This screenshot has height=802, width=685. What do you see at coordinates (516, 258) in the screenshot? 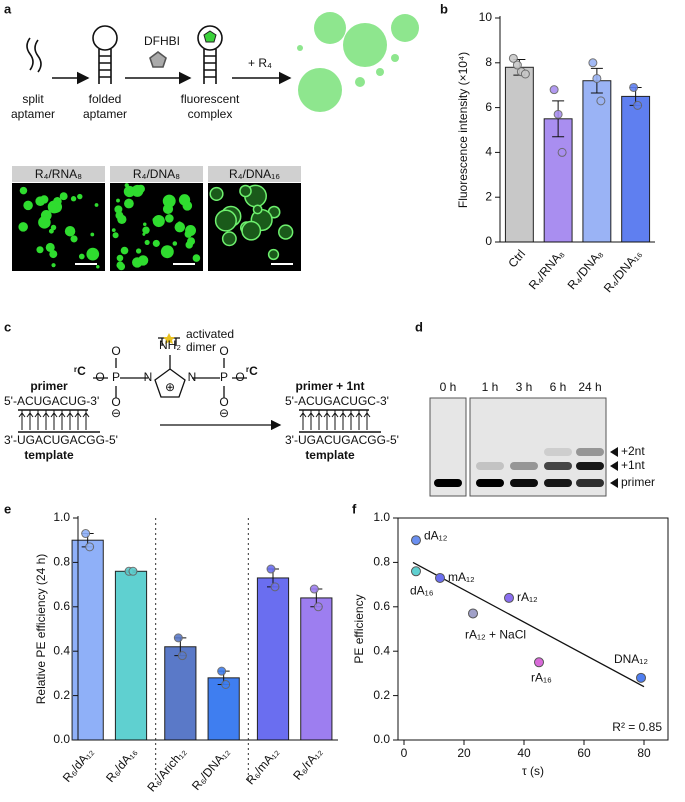
I see `x-tick-label: Ctrl` at bounding box center [516, 258].